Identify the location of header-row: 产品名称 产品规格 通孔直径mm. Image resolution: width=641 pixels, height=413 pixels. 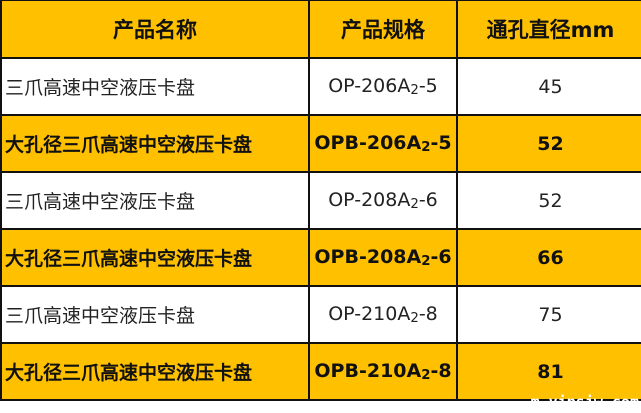
(320, 29).